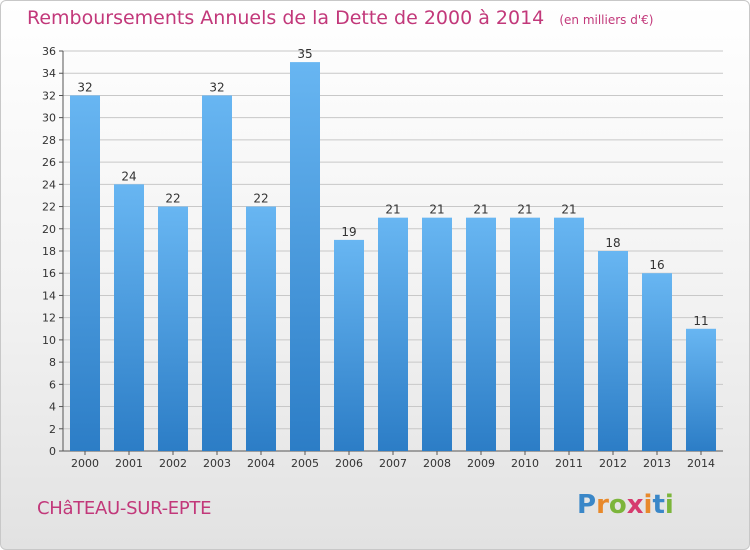 This screenshot has width=750, height=550. Describe the element at coordinates (700, 321) in the screenshot. I see `bar-value-label: 11` at that location.